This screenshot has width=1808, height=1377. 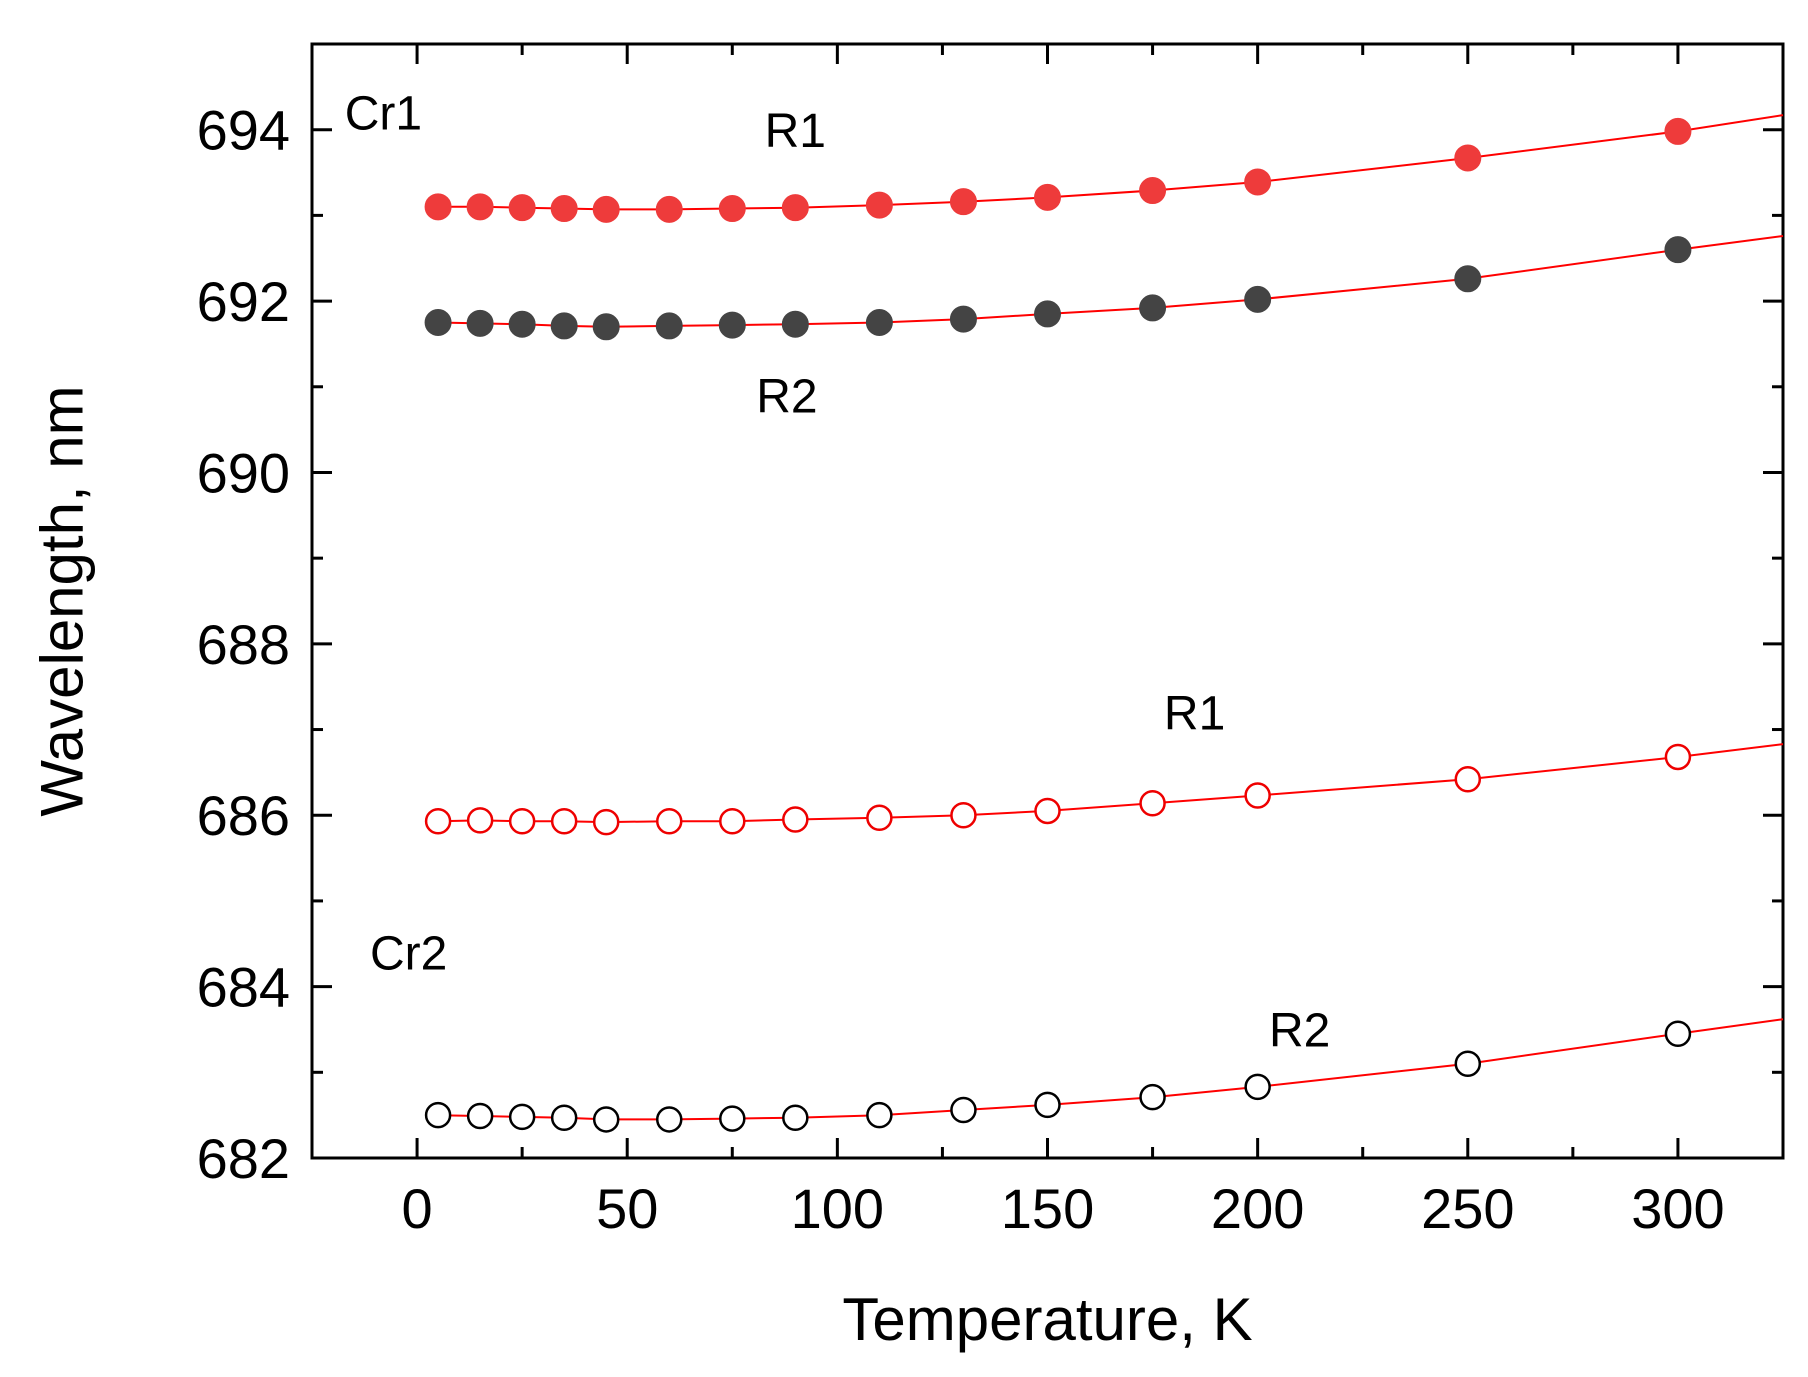 What do you see at coordinates (243, 1158) in the screenshot?
I see `y-tick-label: 682` at bounding box center [243, 1158].